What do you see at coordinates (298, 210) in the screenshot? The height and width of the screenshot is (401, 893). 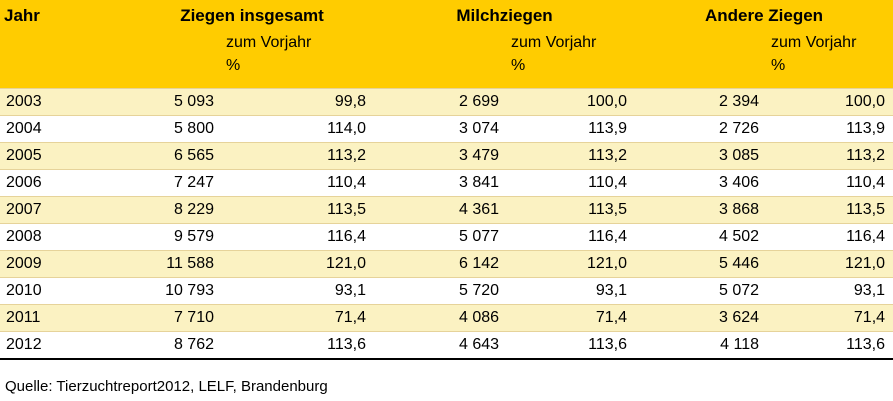 I see `cell-total-pct: 113,5` at bounding box center [298, 210].